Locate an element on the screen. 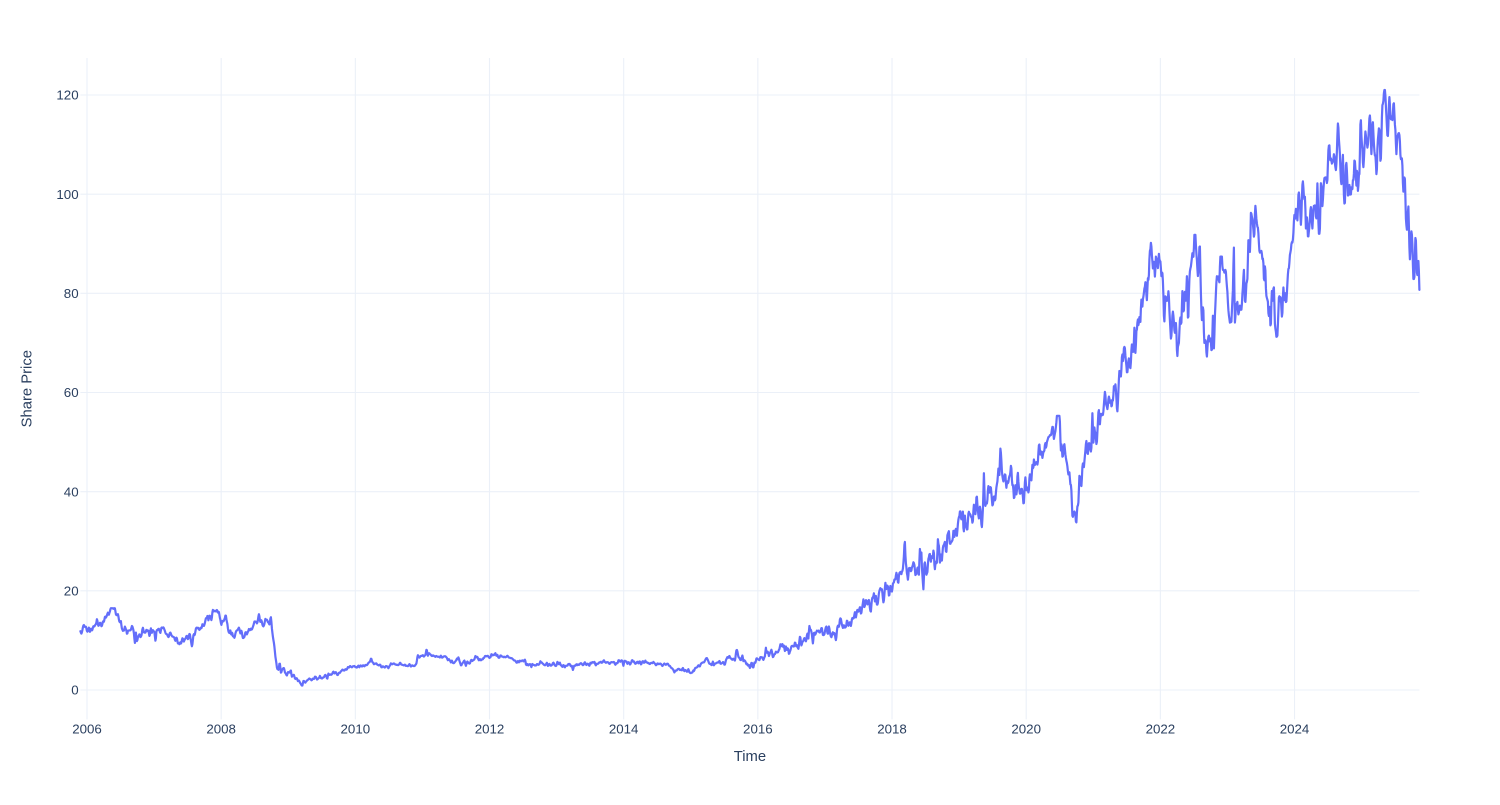 The width and height of the screenshot is (1500, 805). svg-text: 60 is located at coordinates (71, 392).